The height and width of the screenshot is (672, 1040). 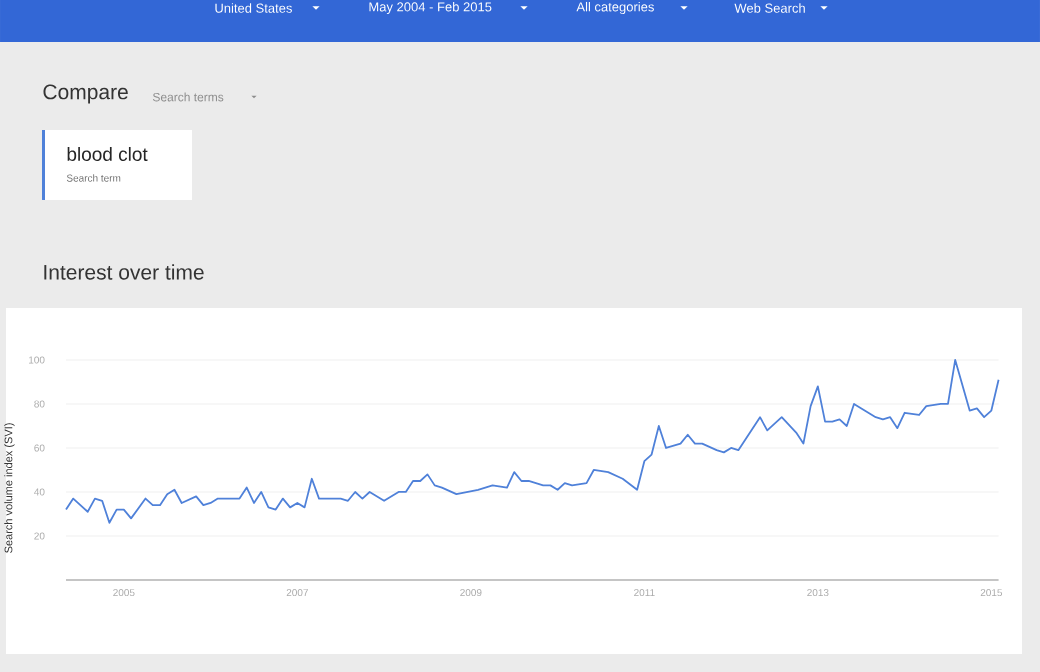 What do you see at coordinates (85, 94) in the screenshot?
I see `text: Compare` at bounding box center [85, 94].